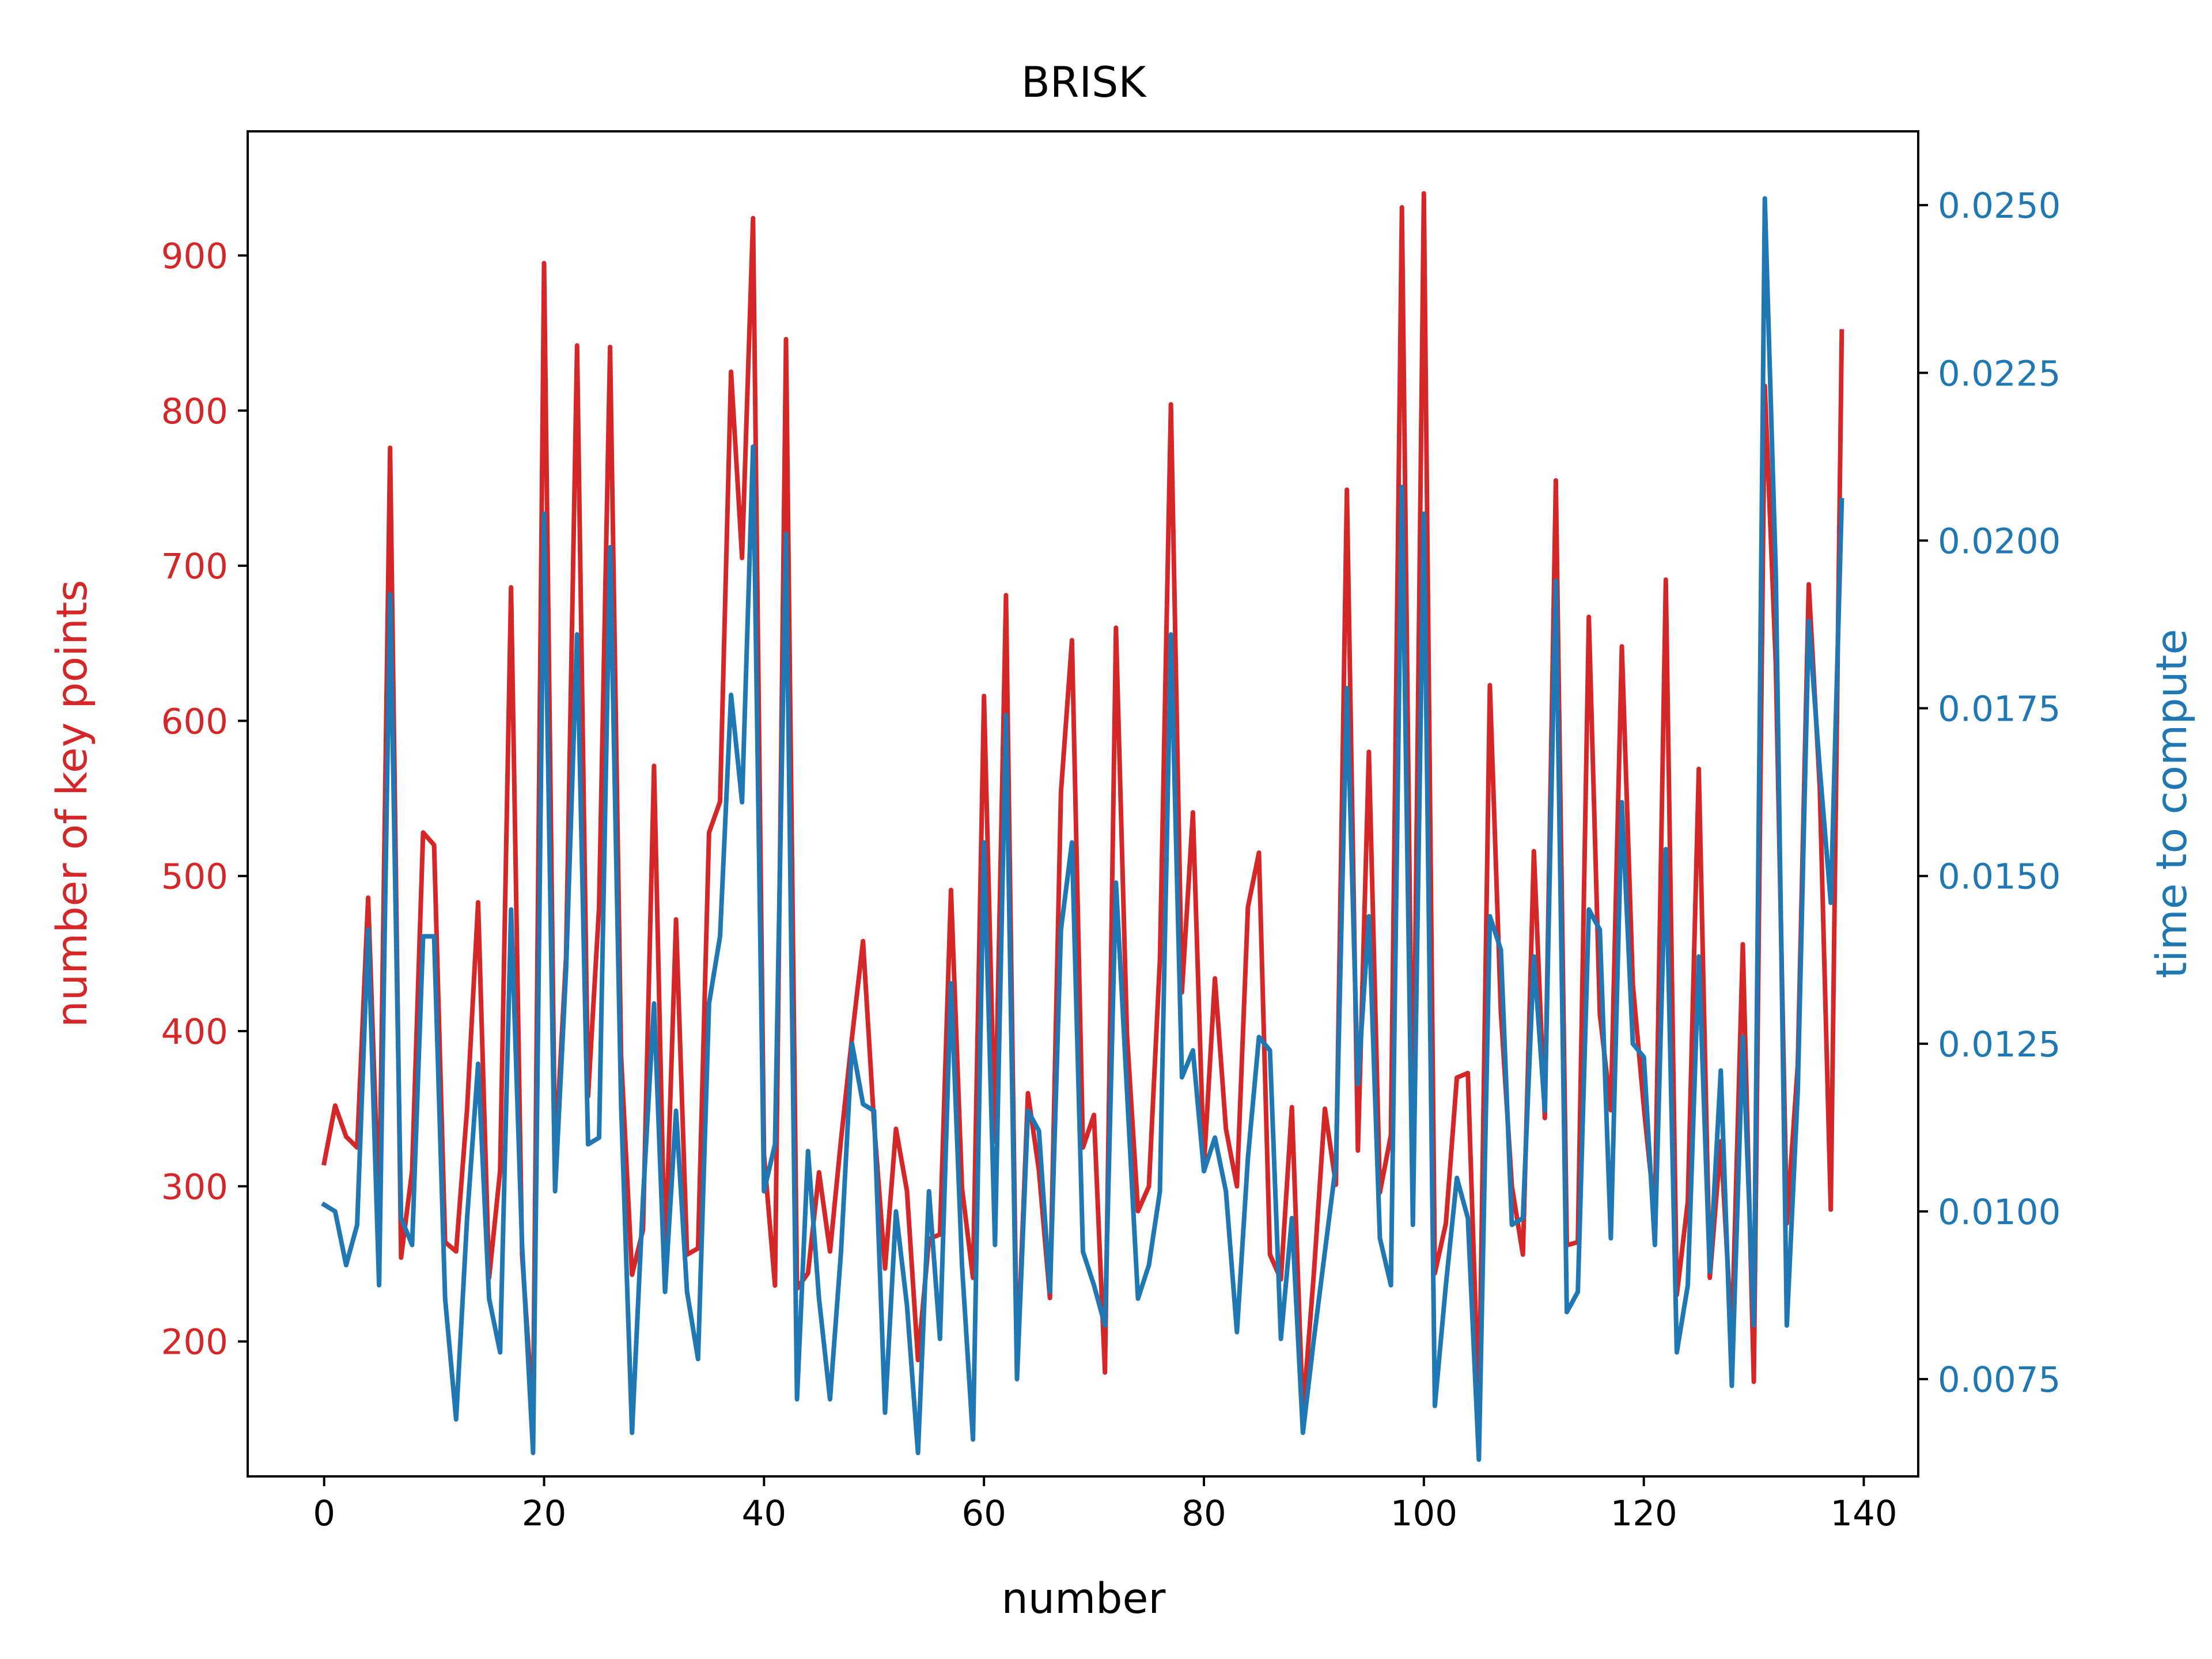 The image size is (2212, 1659). I want to click on chart-title: BRISK, so click(1084, 82).